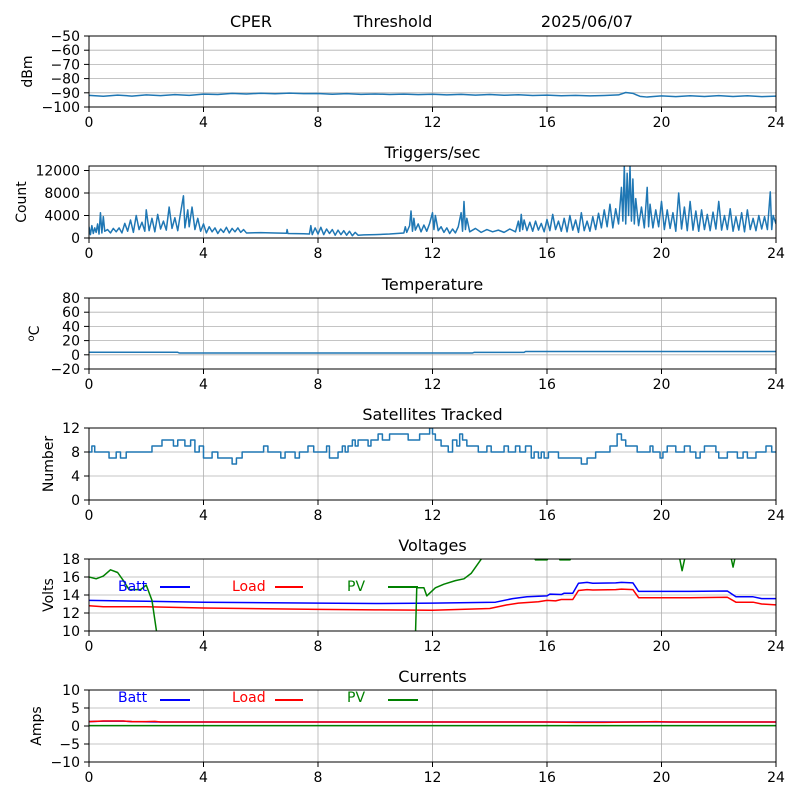  Describe the element at coordinates (71, 313) in the screenshot. I see `y-tick-label: 60` at that location.